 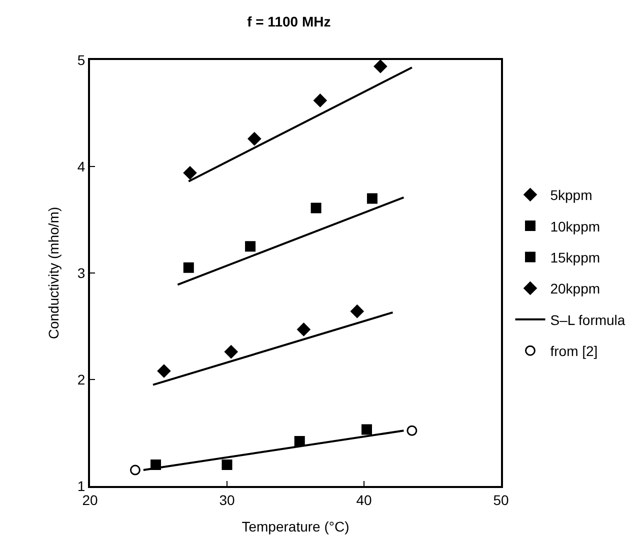 I want to click on legend-label: 15kppm, so click(x=575, y=257).